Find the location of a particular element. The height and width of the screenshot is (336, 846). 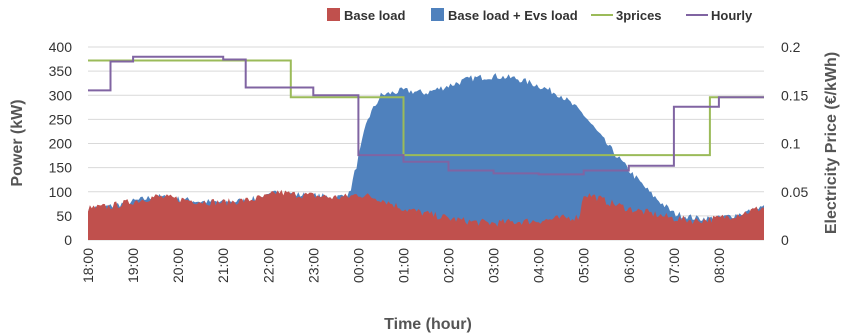

right-axis-ticks: 0 0.05 0.1 0.15 0.2 is located at coordinates (794, 143).